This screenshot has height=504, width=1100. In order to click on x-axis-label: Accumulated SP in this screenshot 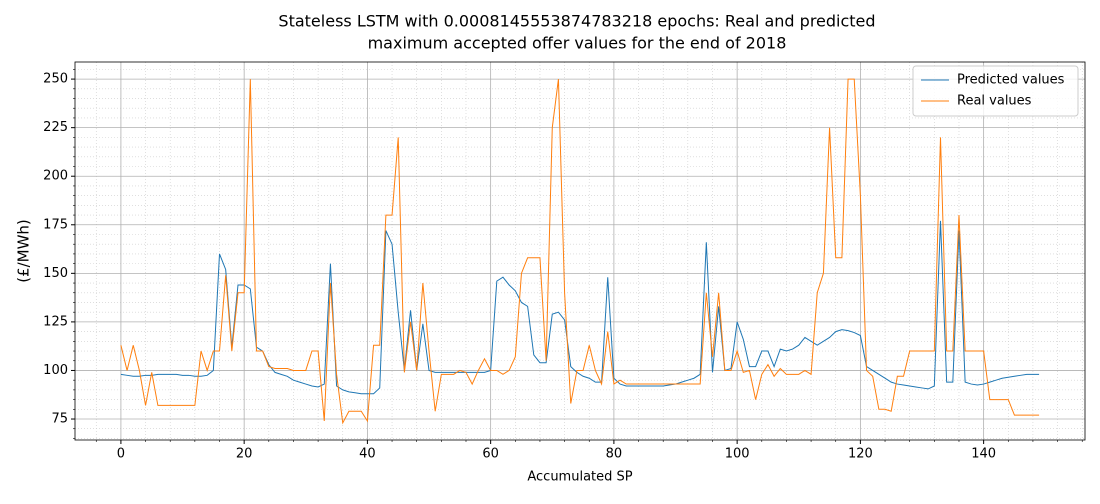, I will do `click(579, 477)`.